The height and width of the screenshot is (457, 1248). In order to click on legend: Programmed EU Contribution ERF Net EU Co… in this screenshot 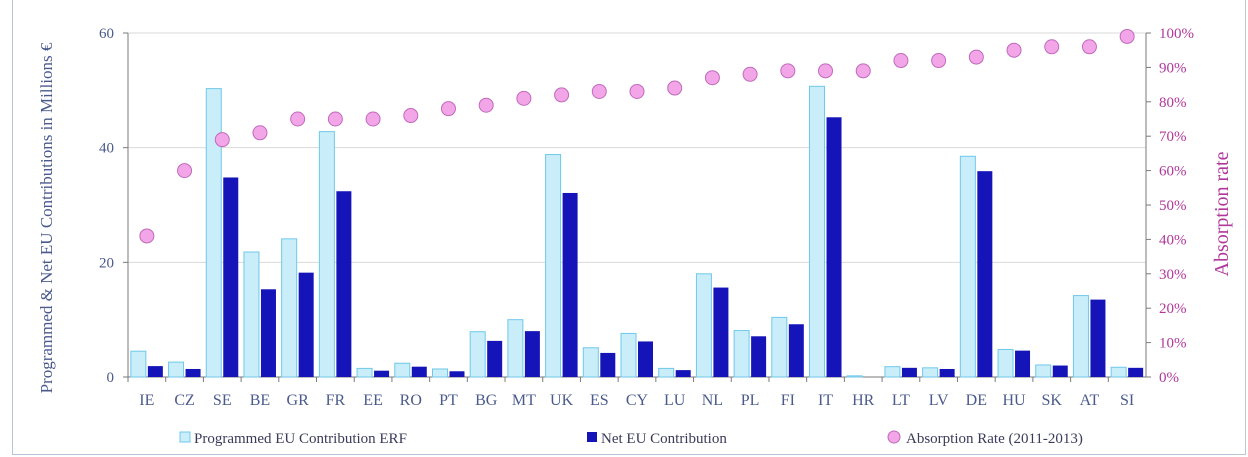, I will do `click(631, 438)`.